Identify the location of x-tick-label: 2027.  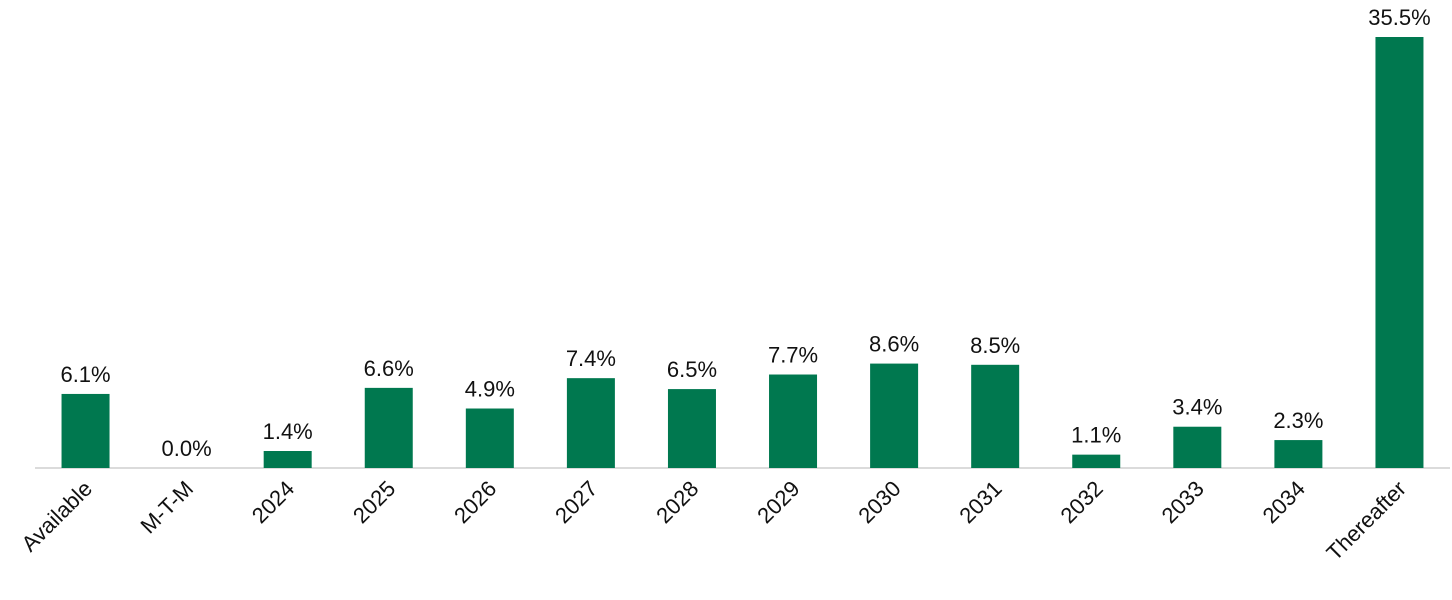
(576, 502).